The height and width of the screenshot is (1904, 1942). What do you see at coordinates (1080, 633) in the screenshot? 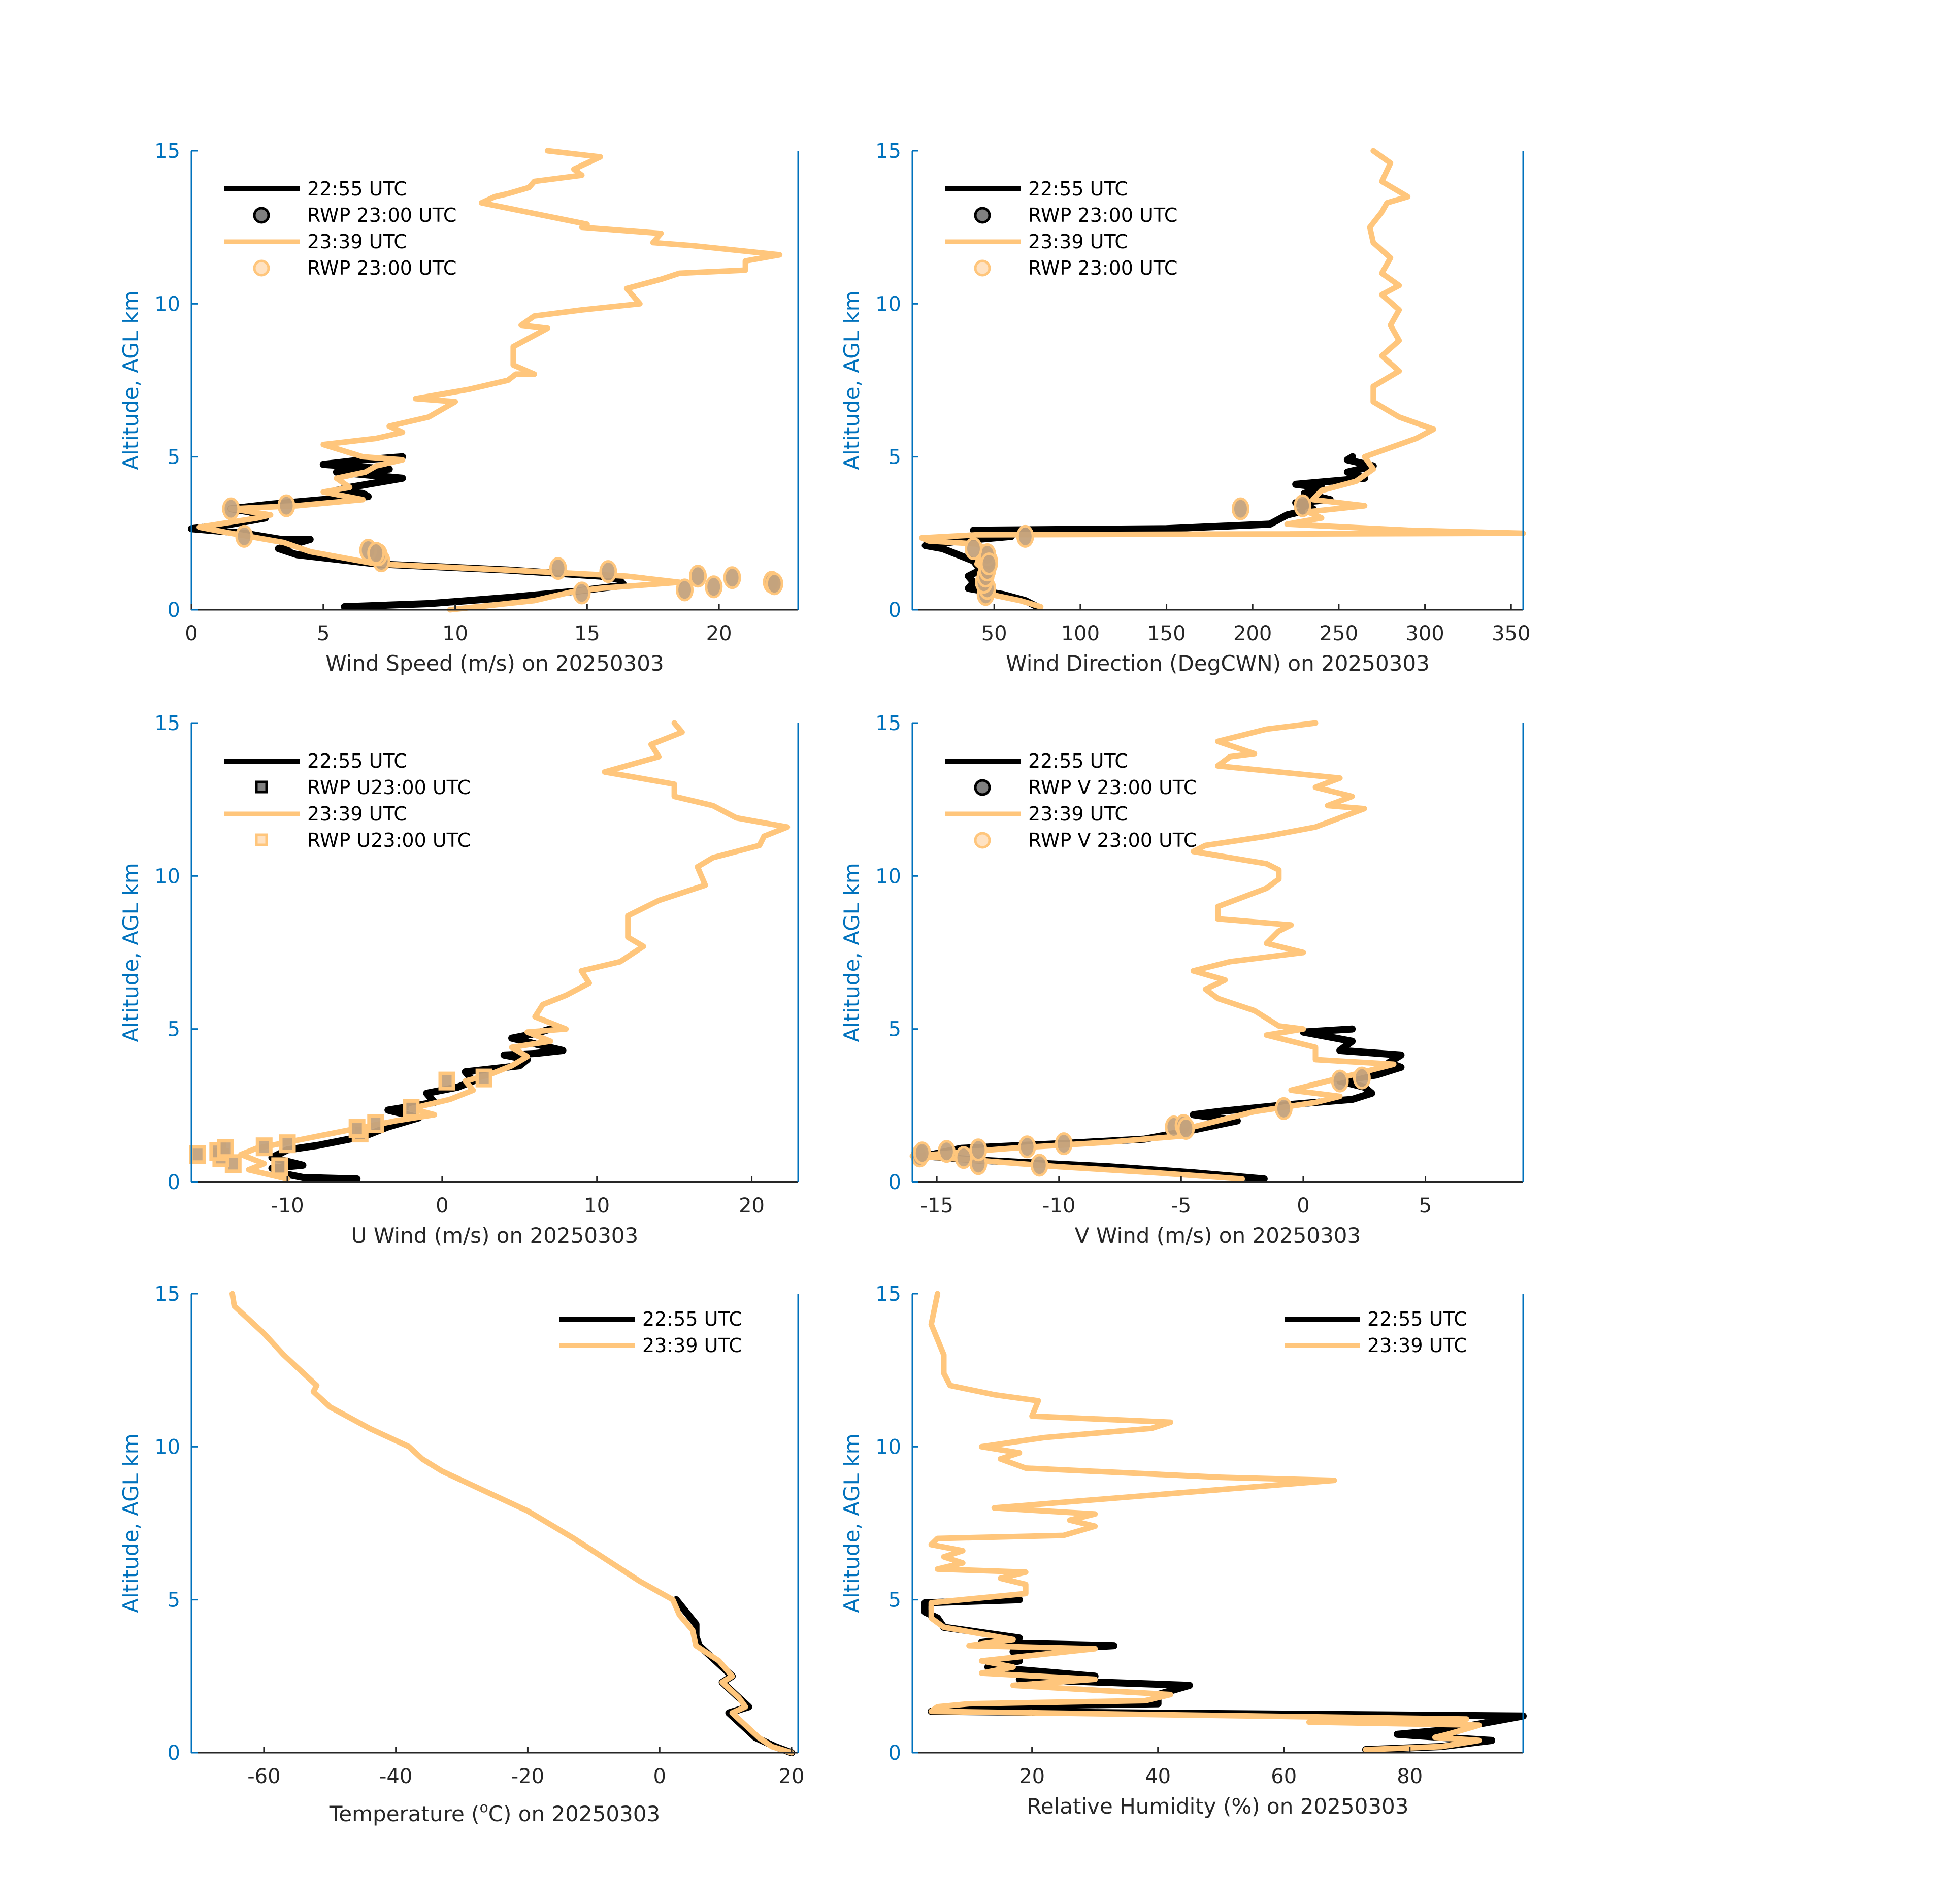
I see `x-tick-label: 100` at bounding box center [1080, 633].